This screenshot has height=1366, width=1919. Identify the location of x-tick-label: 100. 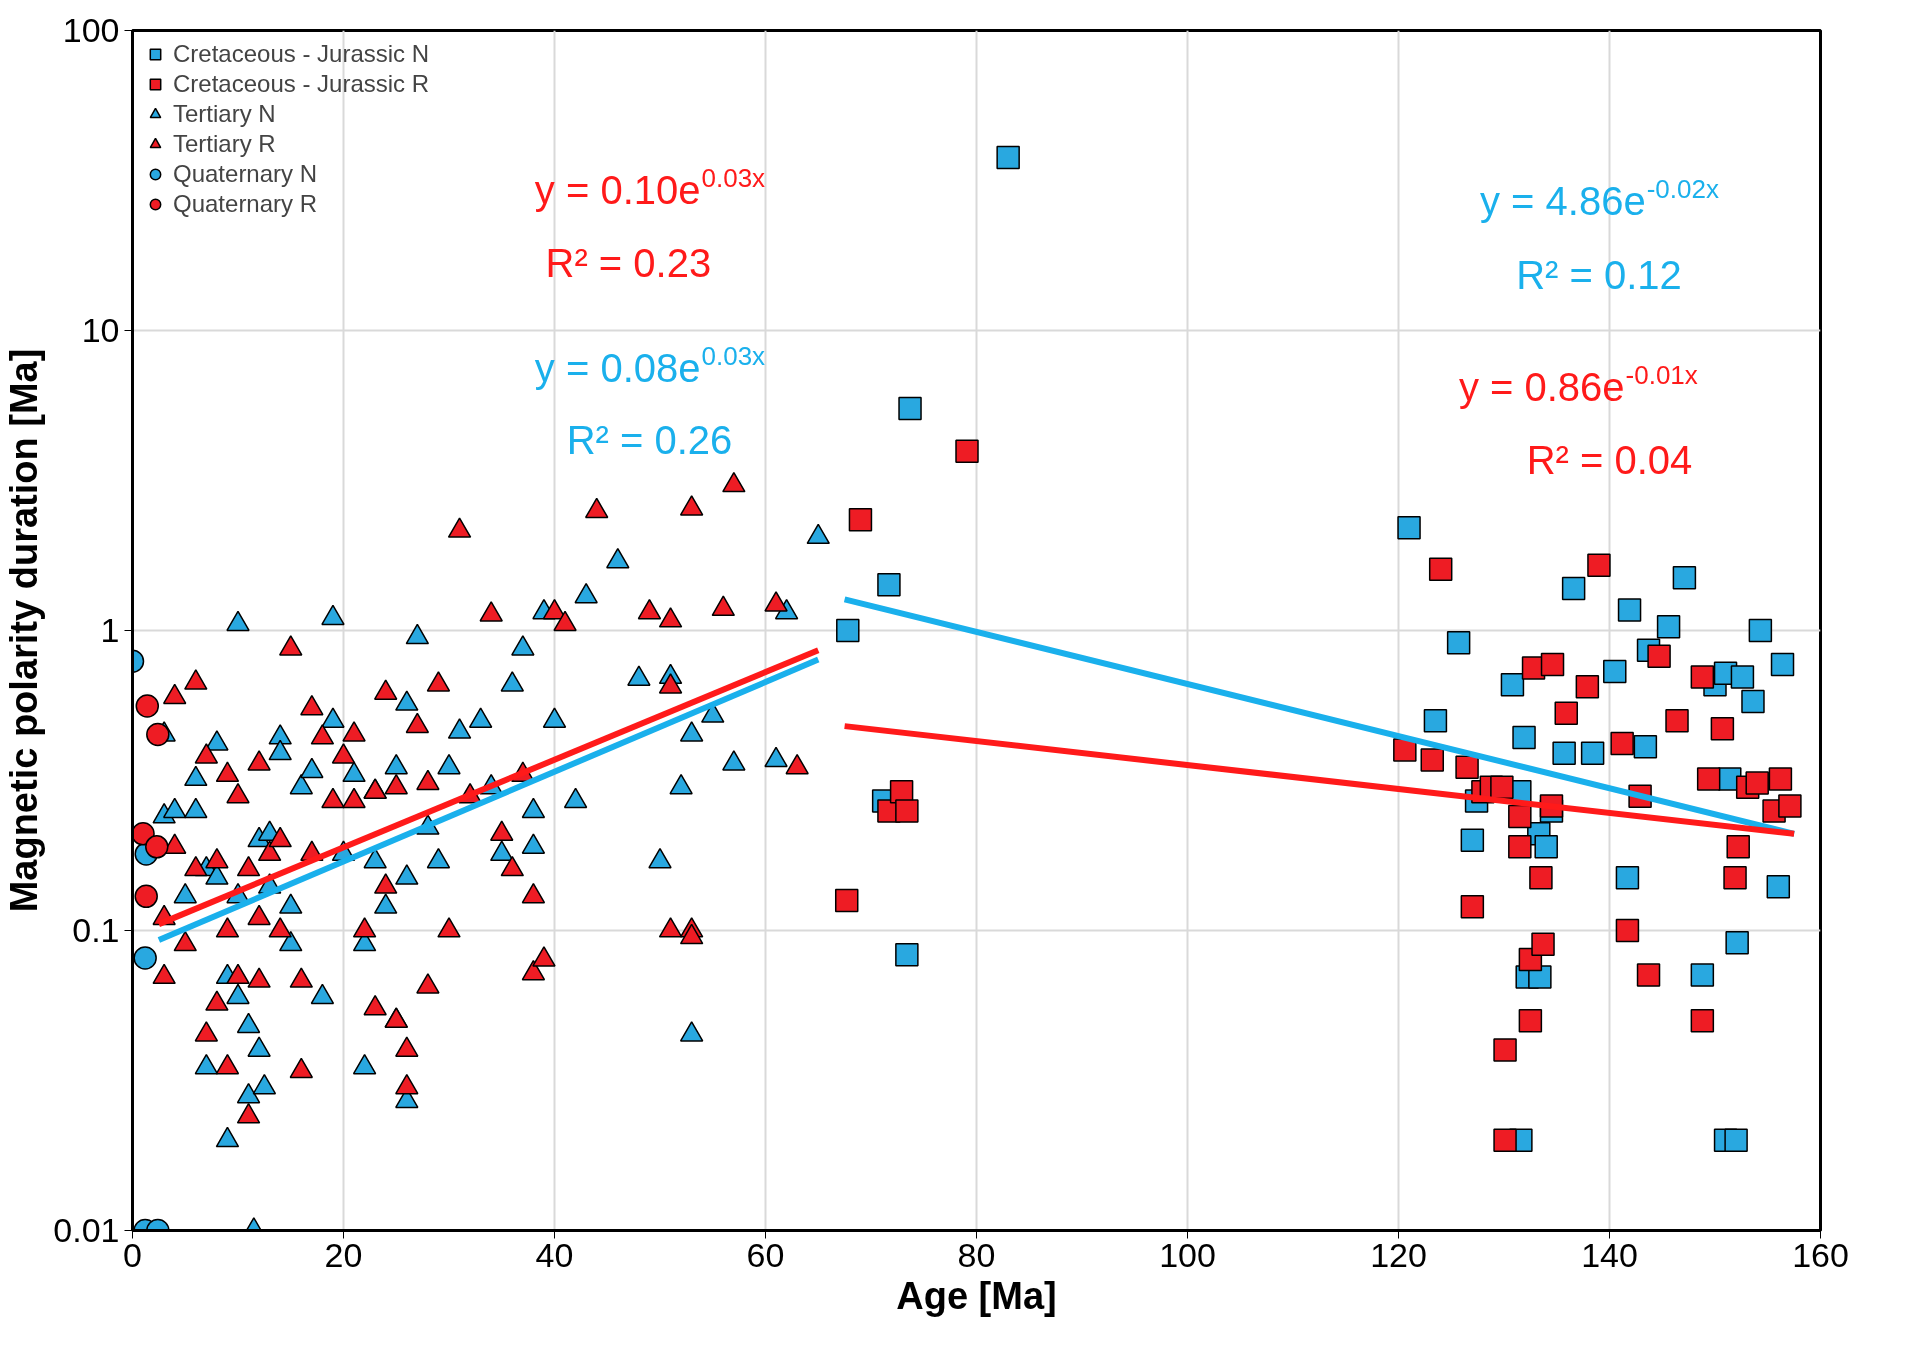
(1187, 1254).